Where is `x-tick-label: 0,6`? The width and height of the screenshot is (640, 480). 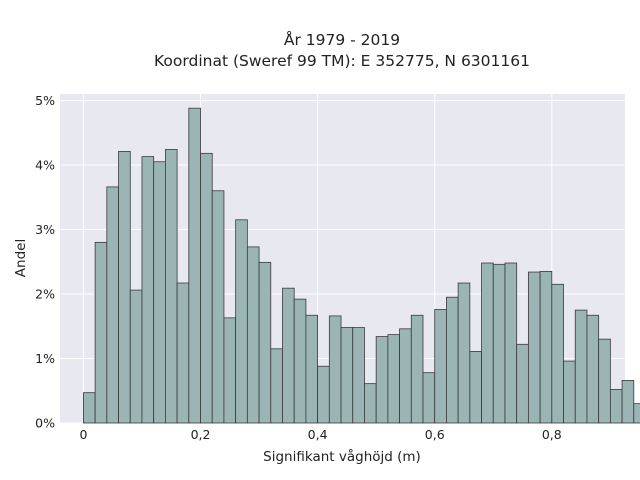 x-tick-label: 0,6 is located at coordinates (435, 434).